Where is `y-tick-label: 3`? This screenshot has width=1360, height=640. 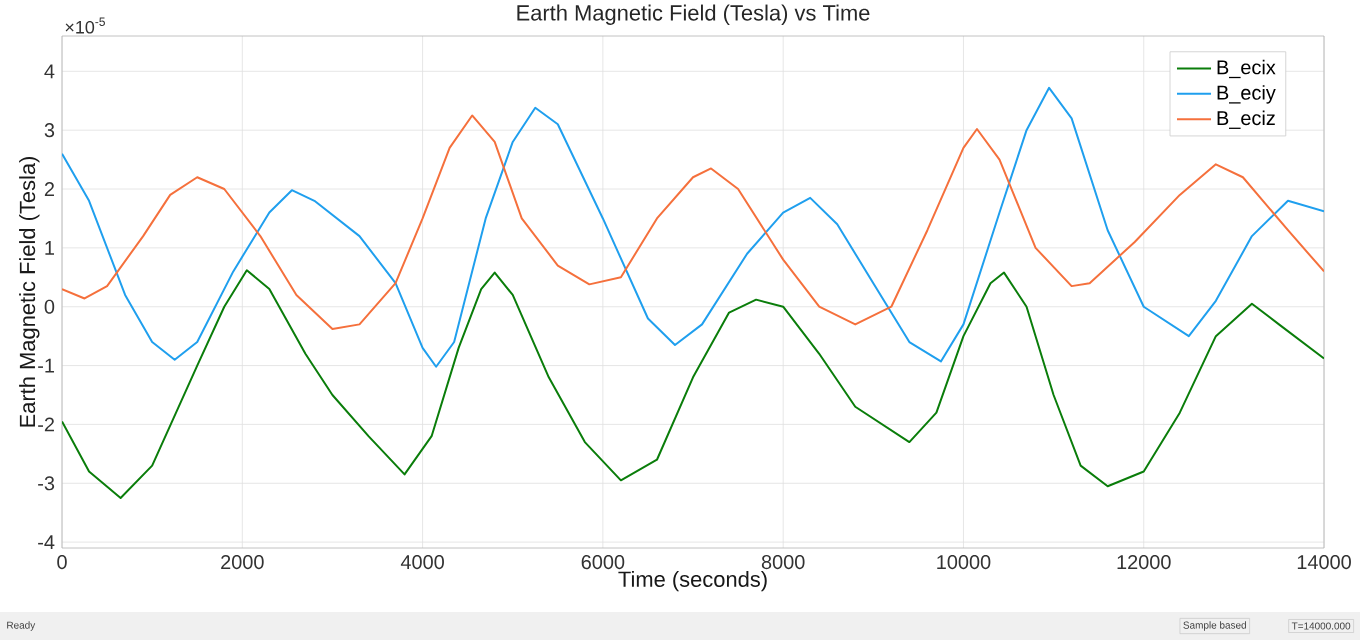
y-tick-label: 3 is located at coordinates (49, 130).